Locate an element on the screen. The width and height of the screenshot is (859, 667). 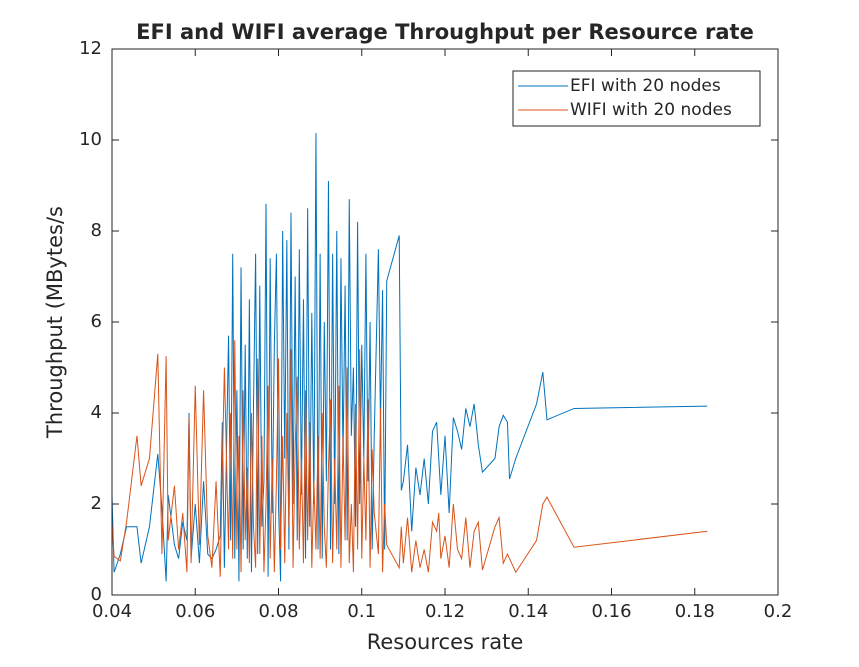
legend-label: WIFI with 20 nodes is located at coordinates (651, 110).